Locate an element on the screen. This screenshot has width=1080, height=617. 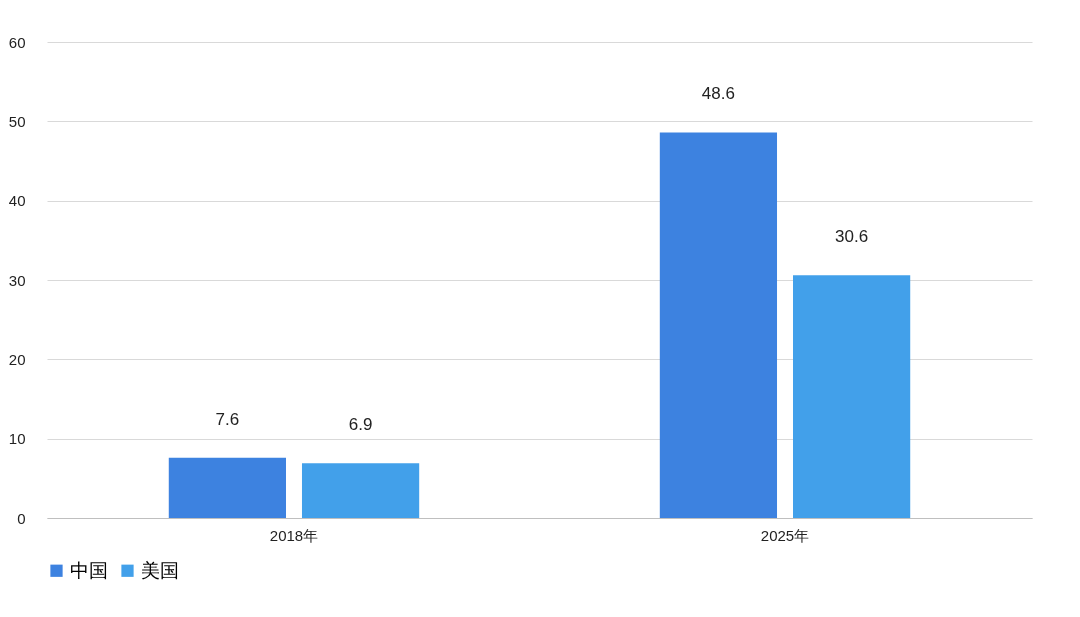
legend-label: 美国 is located at coordinates (160, 570).